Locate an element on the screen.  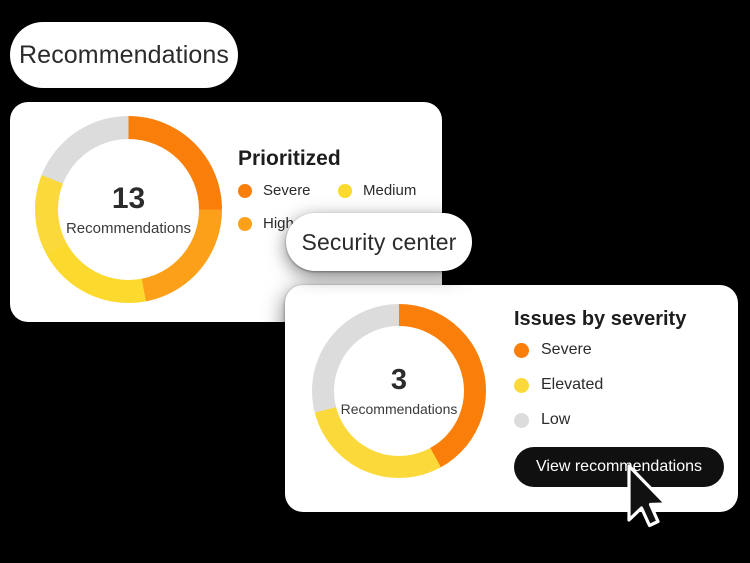
prioritized-donut-caption: Recommendations is located at coordinates (128, 228).